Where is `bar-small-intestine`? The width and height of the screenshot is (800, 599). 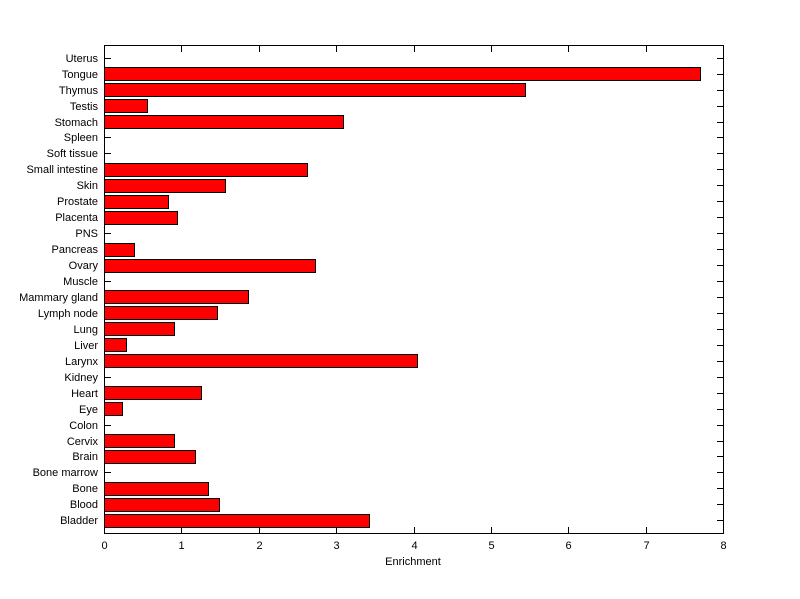
bar-small-intestine is located at coordinates (206, 170).